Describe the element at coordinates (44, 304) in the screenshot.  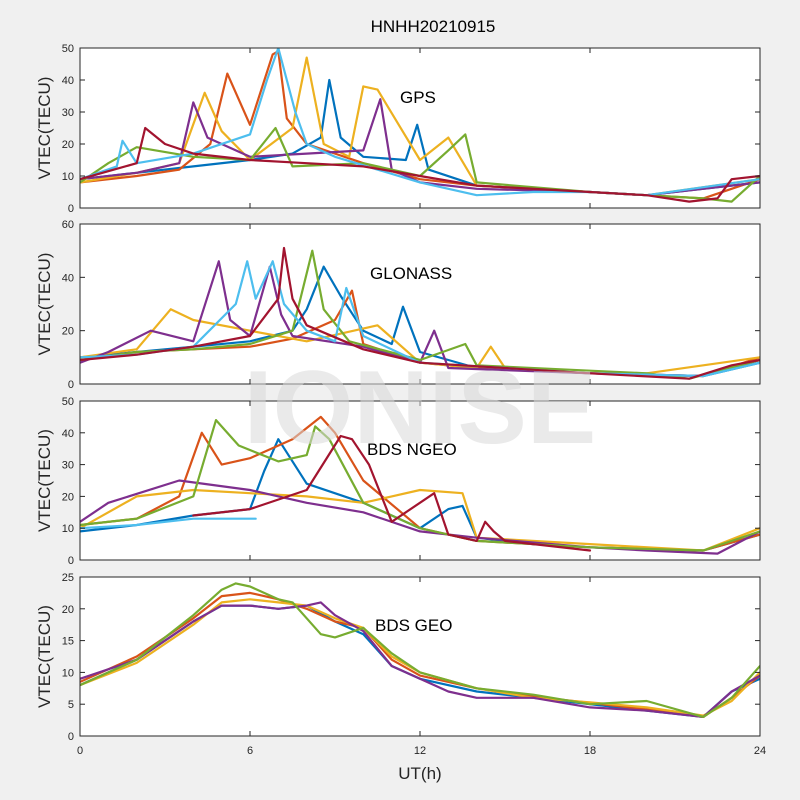
I see `y-axis-label-glonass: VTEC(TECU)` at that location.